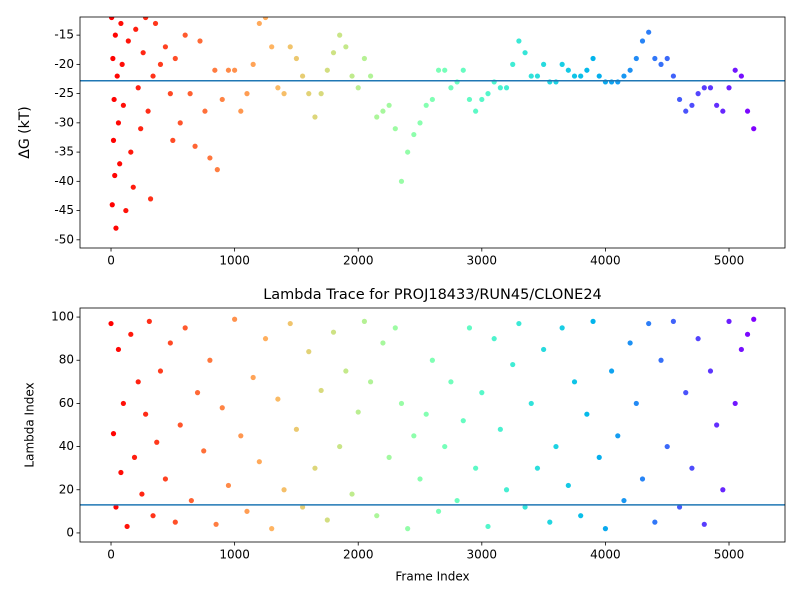 The image size is (800, 600). Describe the element at coordinates (64, 35) in the screenshot. I see `y-tick-label: -15` at that location.